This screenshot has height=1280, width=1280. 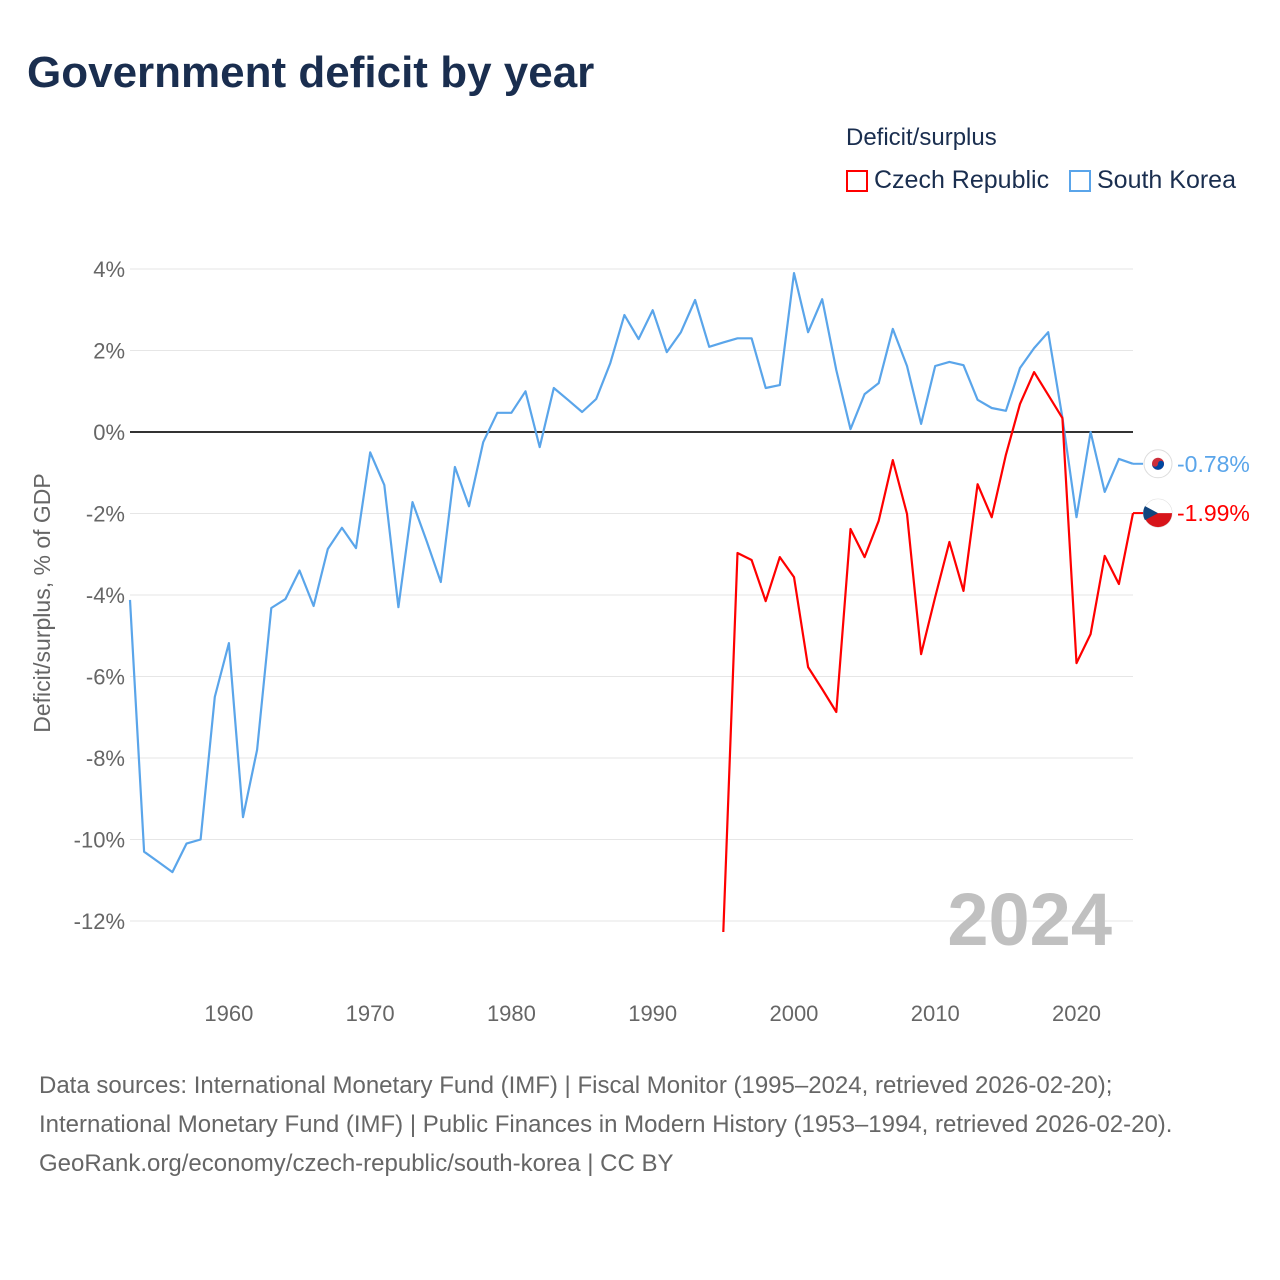 I want to click on x-tick-label: 2000, so click(x=793, y=1013).